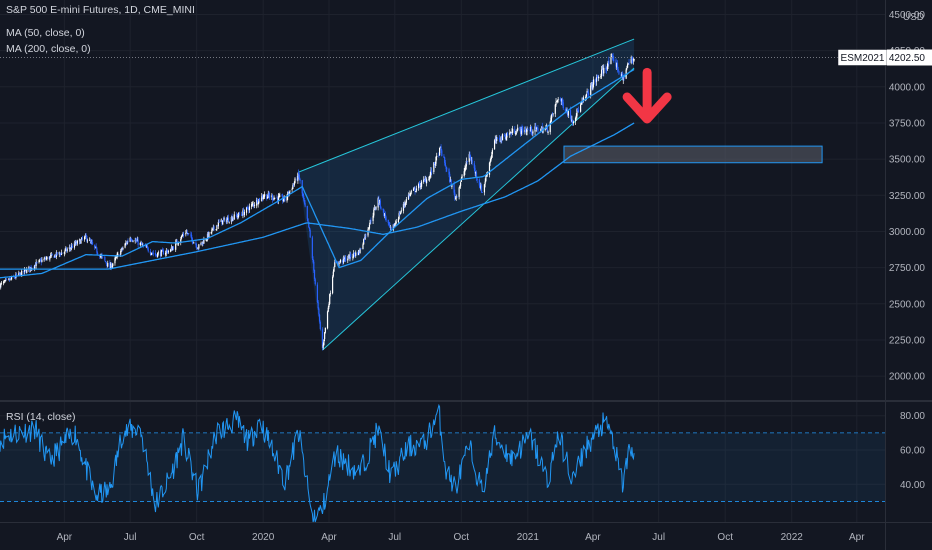 This screenshot has width=932, height=550. Describe the element at coordinates (394, 537) in the screenshot. I see `time-tick-label: Jul` at that location.